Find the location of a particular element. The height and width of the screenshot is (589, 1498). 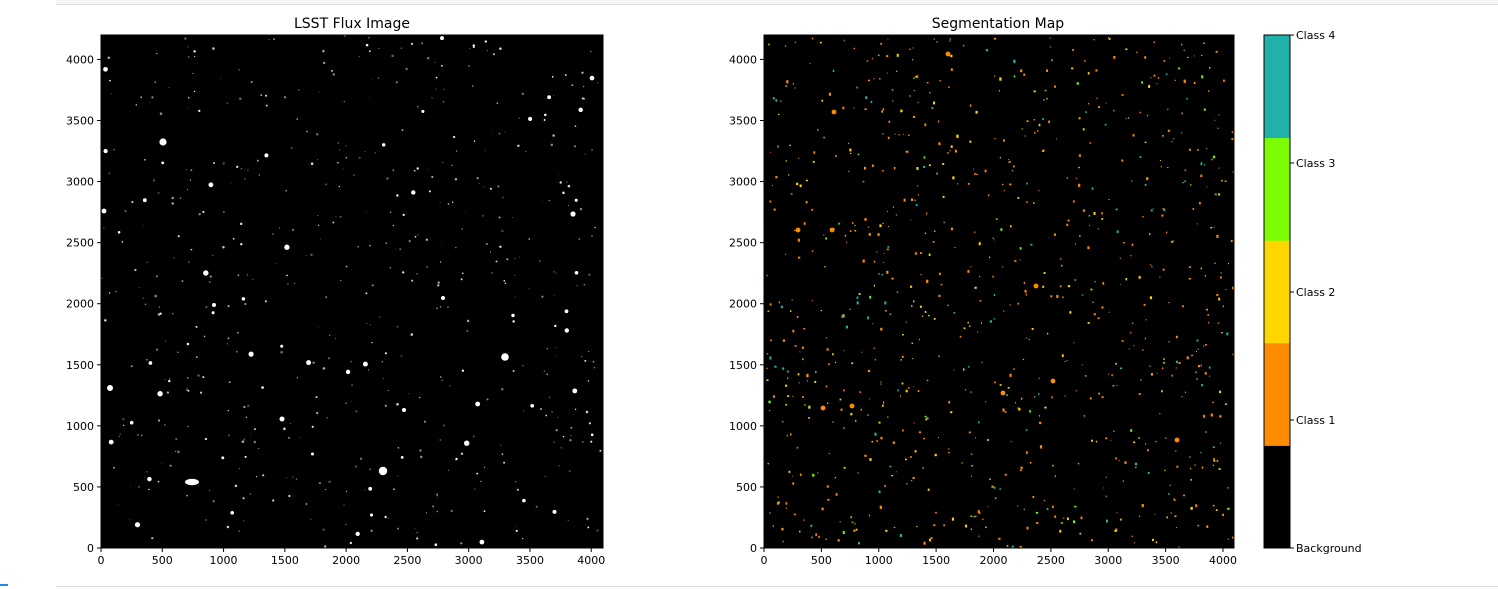

seg-x-tick-label: 4000 is located at coordinates (1223, 560).